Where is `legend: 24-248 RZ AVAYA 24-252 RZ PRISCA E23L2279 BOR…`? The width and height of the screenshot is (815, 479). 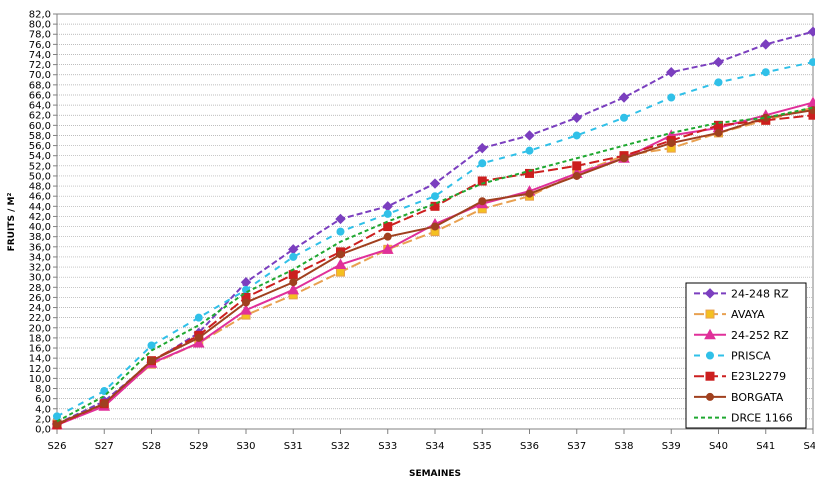
legend: 24-248 RZ AVAYA 24-252 RZ PRISCA E23L2279 BOR… is located at coordinates (746, 355).